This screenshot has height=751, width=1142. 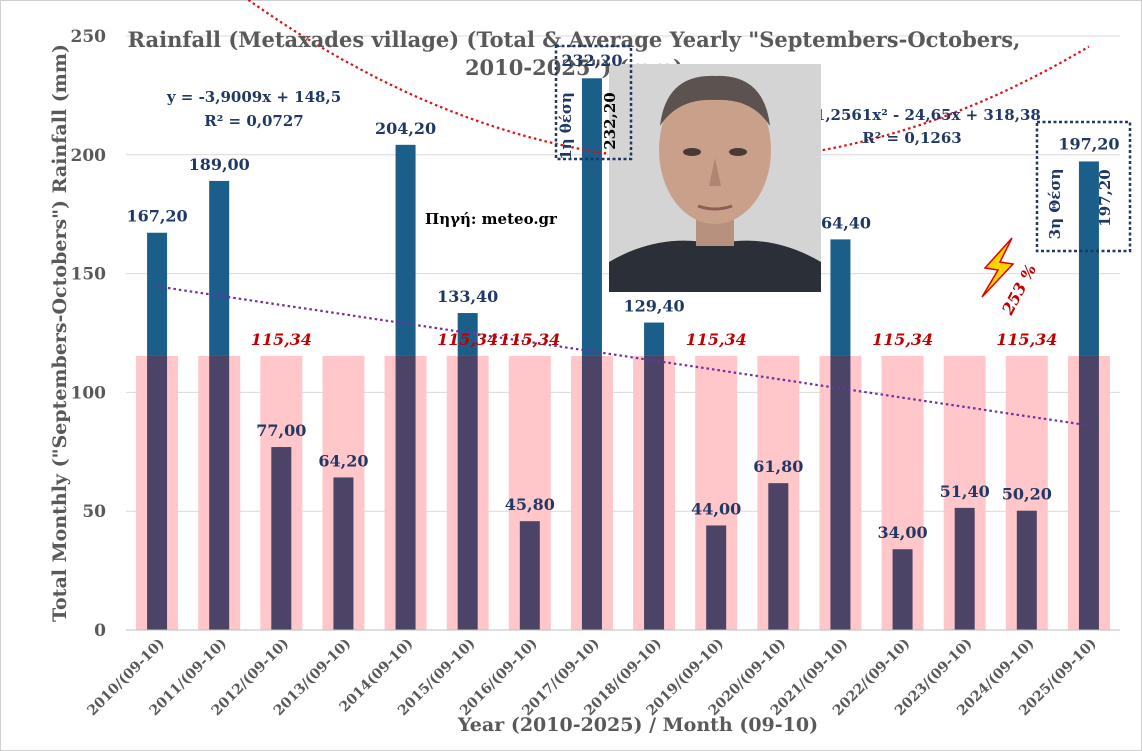 What do you see at coordinates (840, 222) in the screenshot?
I see `bar-data-label: 164,40` at bounding box center [840, 222].